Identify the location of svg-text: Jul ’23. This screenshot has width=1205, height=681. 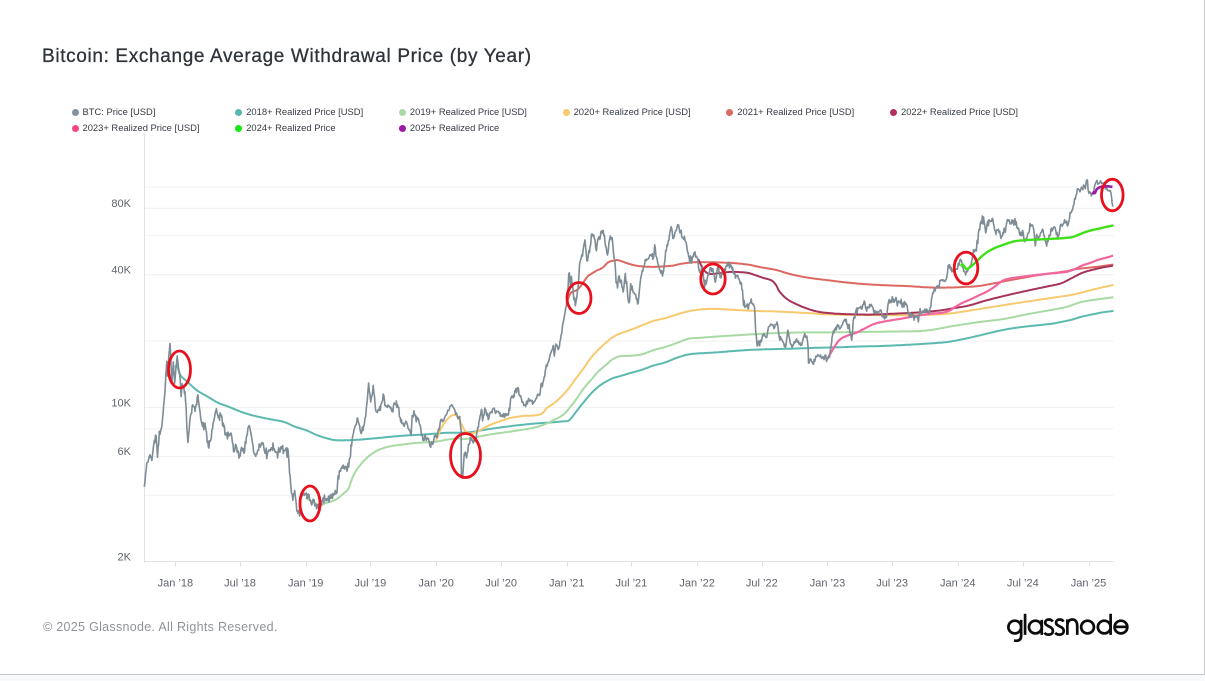
(892, 584).